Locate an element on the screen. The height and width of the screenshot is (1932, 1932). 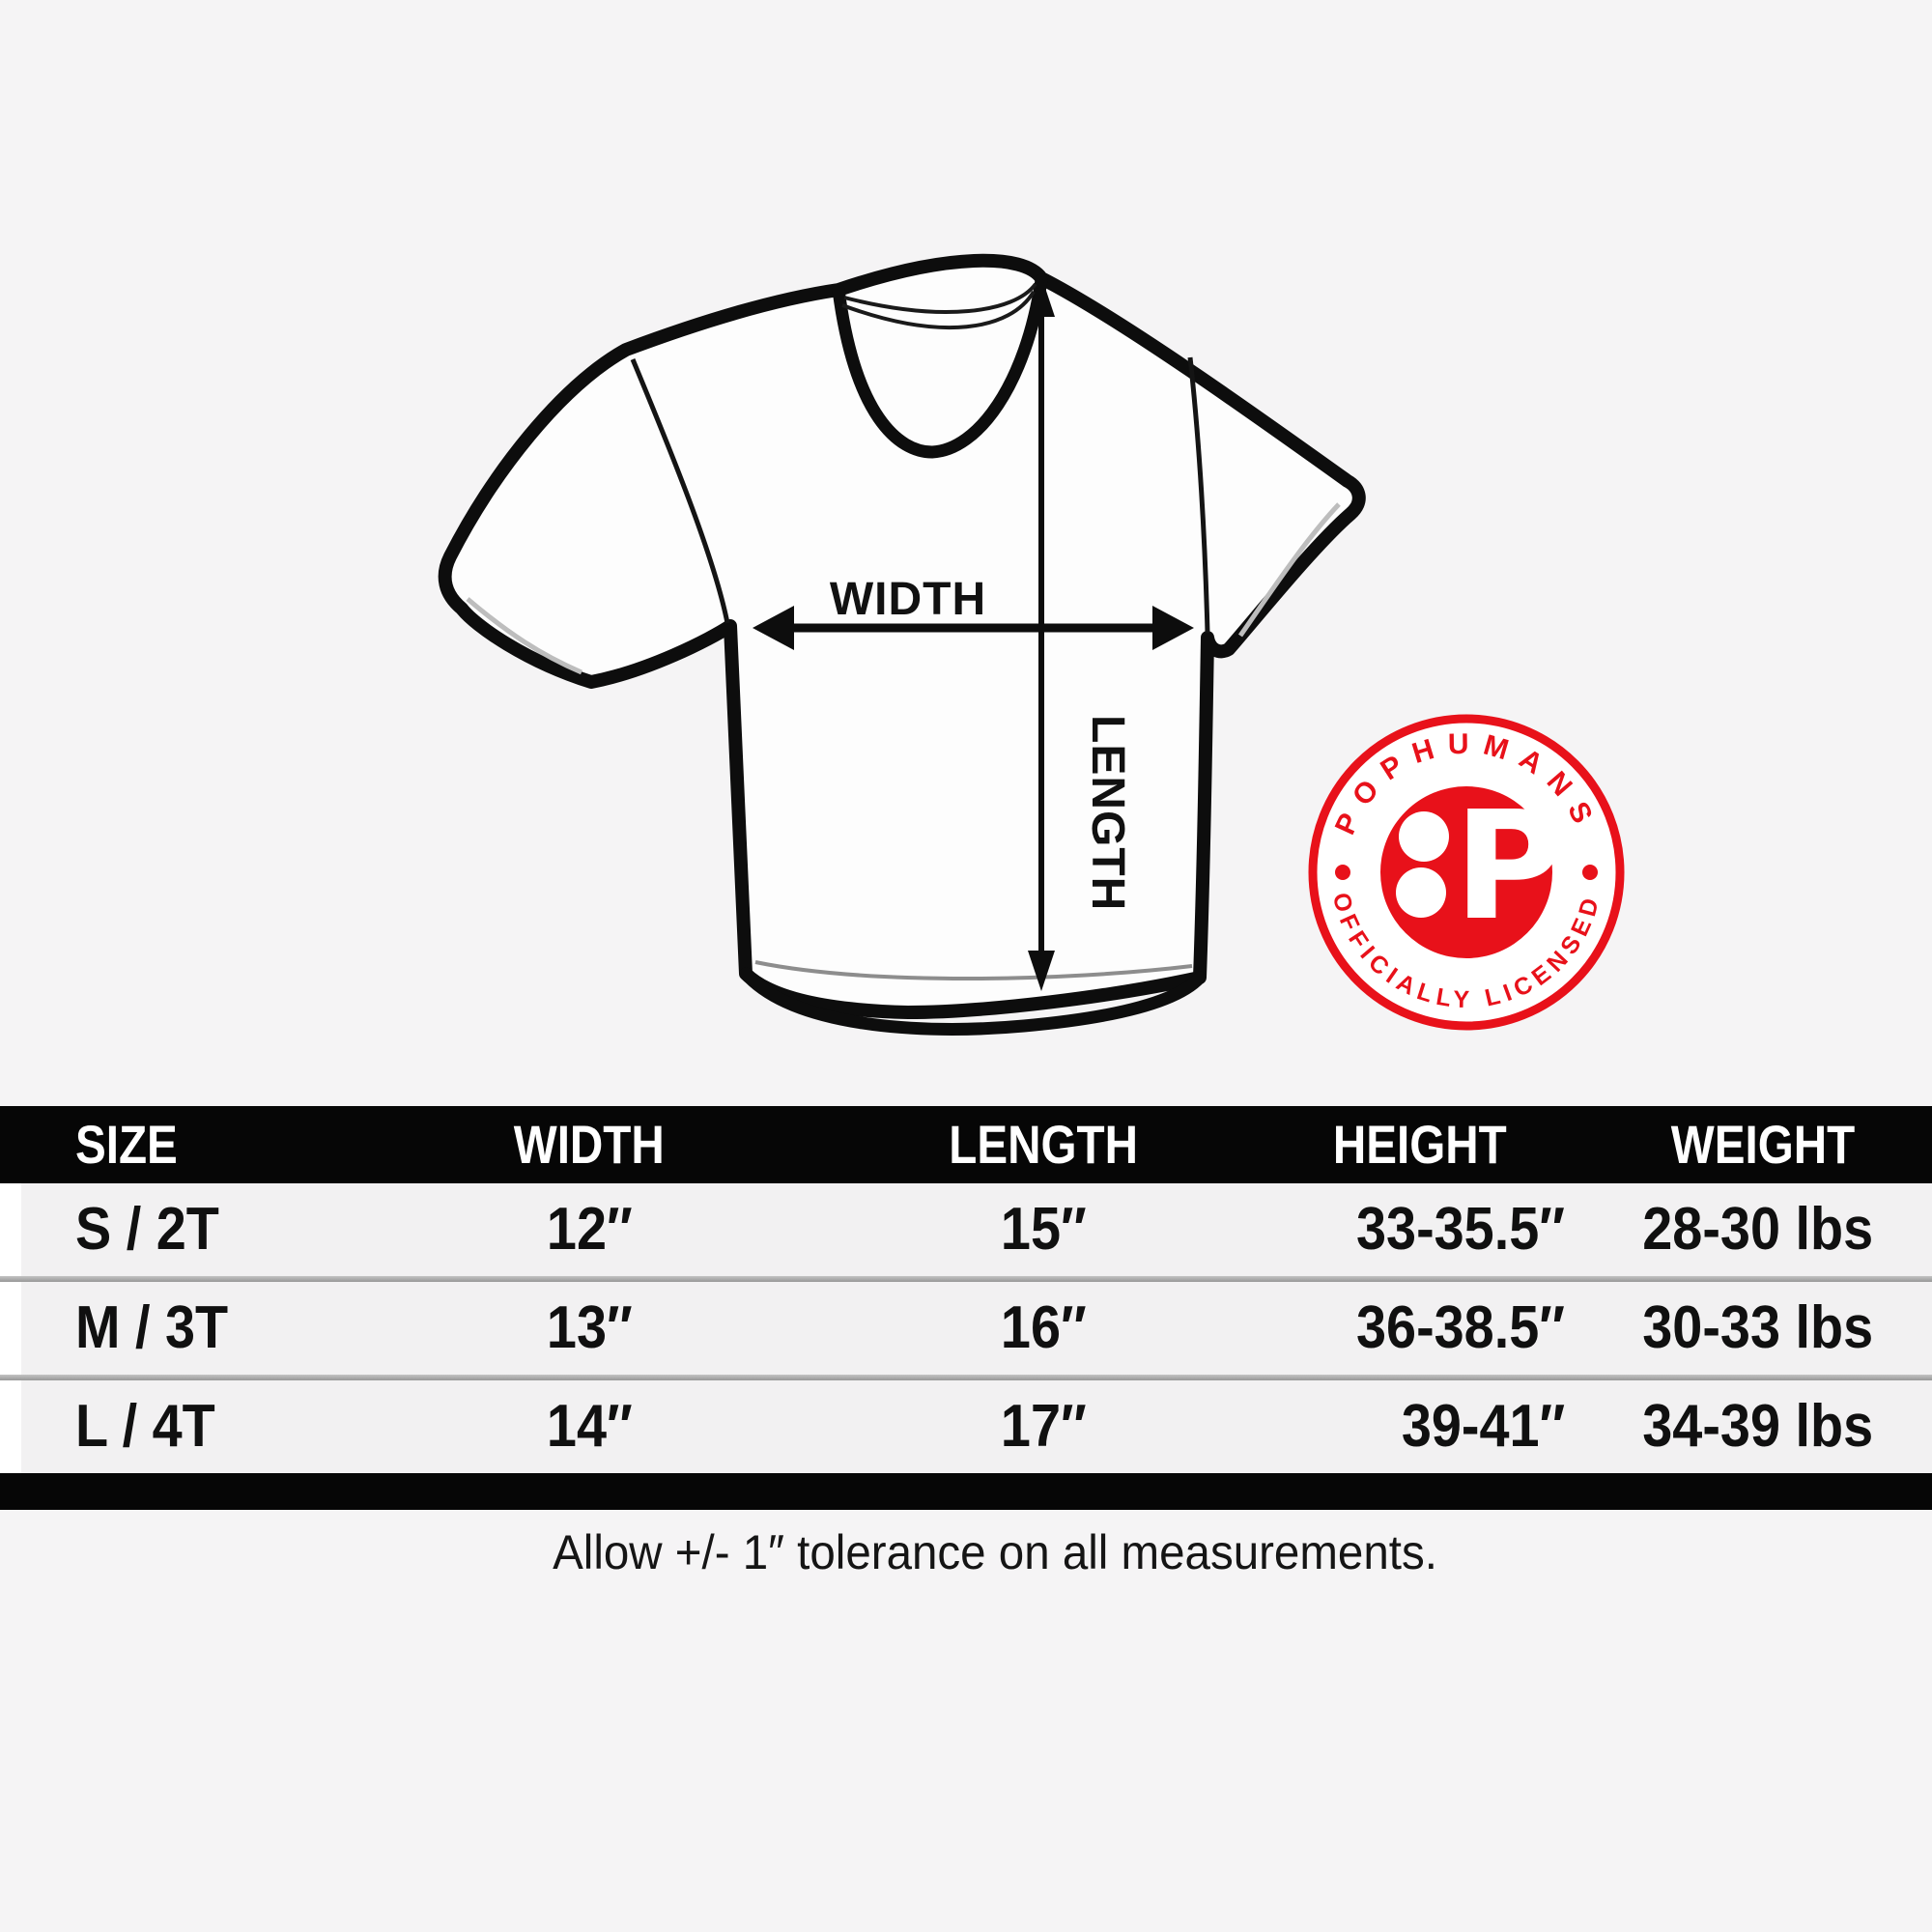
size-value: L / 4T is located at coordinates (145, 1426).